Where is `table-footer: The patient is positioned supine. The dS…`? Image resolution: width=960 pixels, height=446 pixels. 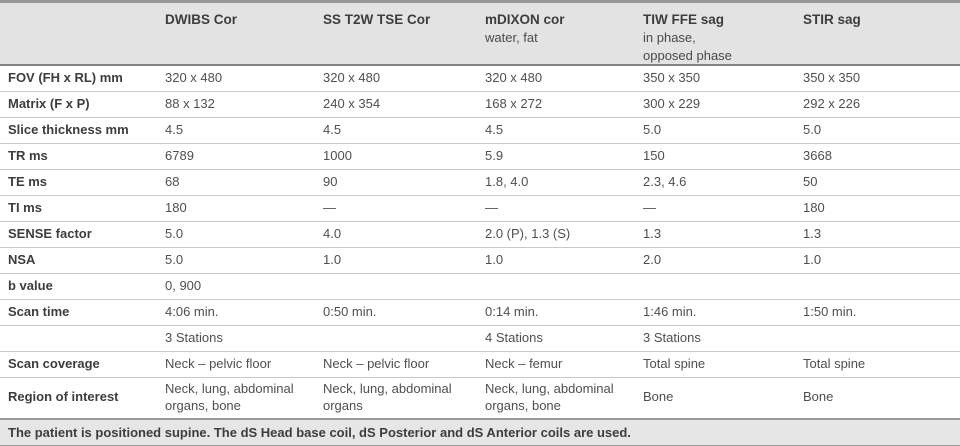
table-footer: The patient is positioned supine. The dS… is located at coordinates (480, 432).